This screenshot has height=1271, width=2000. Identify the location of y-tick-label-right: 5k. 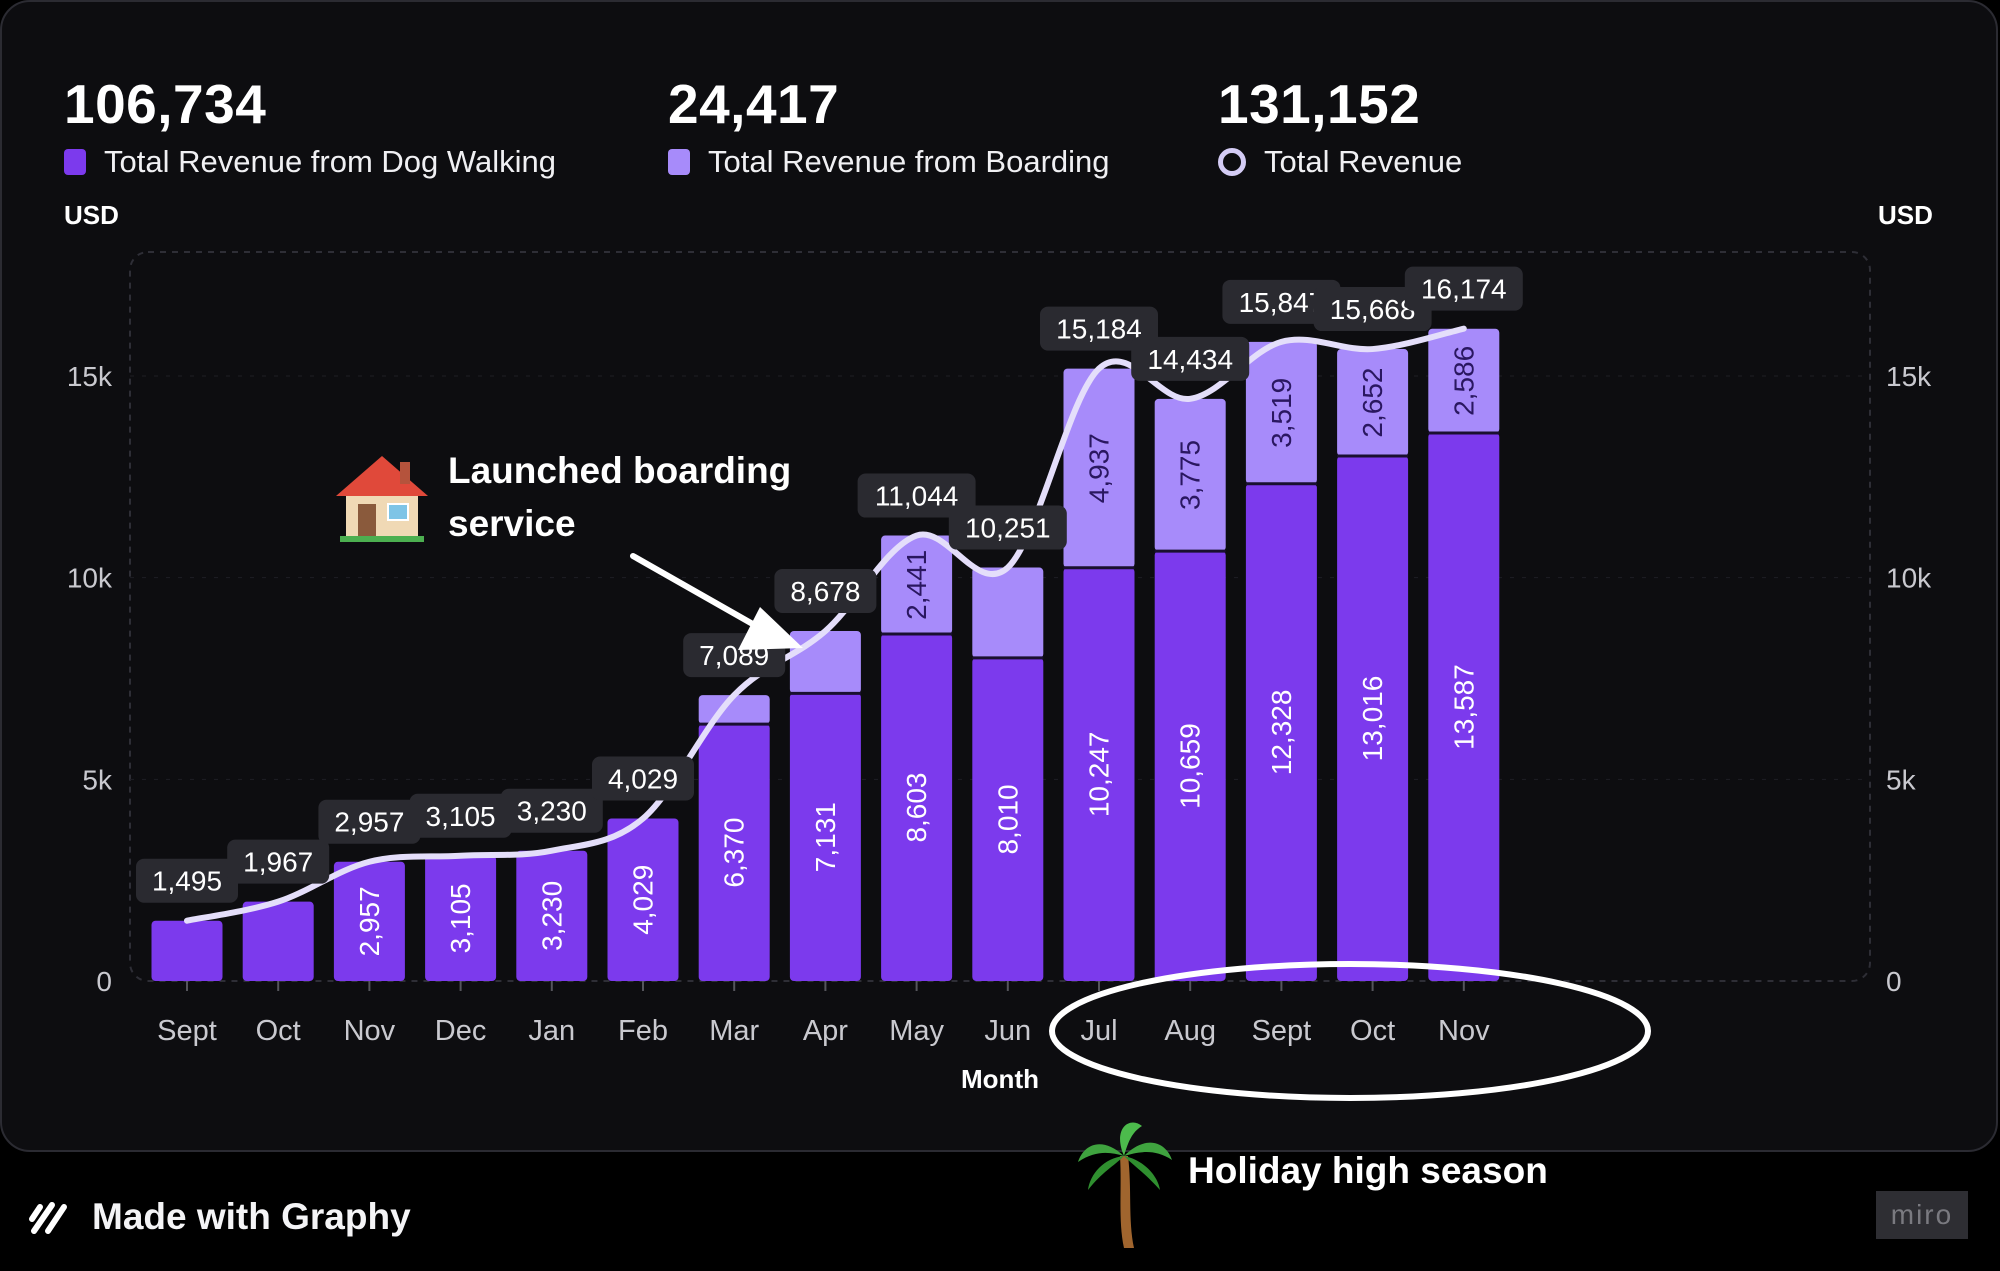
(1901, 779).